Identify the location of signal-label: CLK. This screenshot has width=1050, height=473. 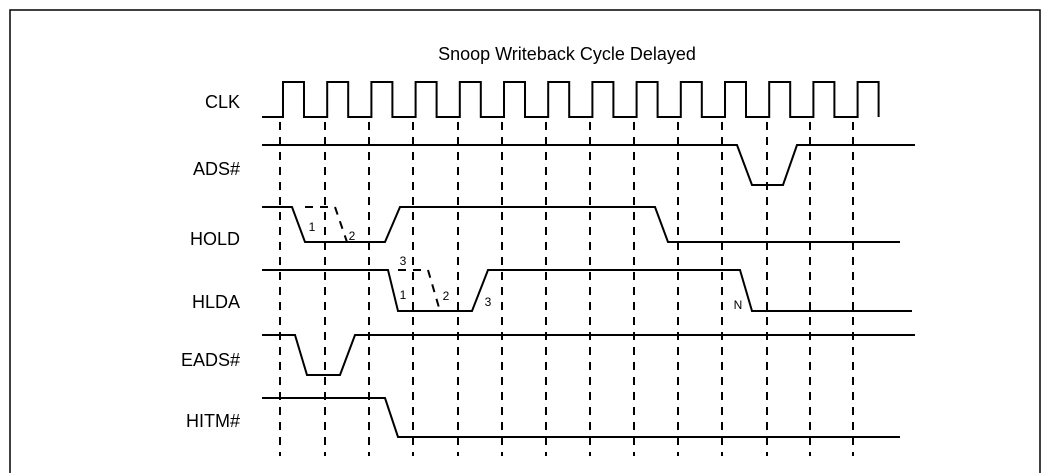
(222, 102).